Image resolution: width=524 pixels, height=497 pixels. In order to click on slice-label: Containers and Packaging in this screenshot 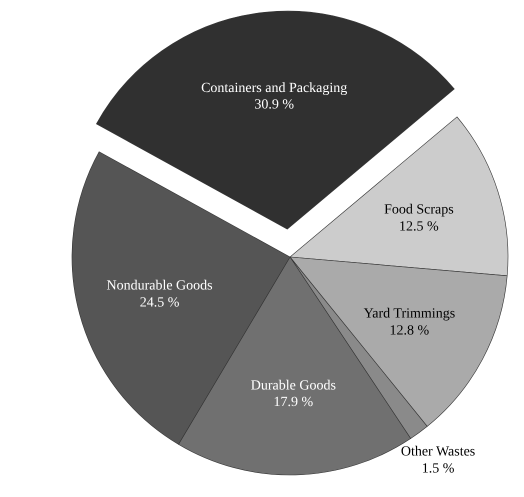, I will do `click(274, 88)`.